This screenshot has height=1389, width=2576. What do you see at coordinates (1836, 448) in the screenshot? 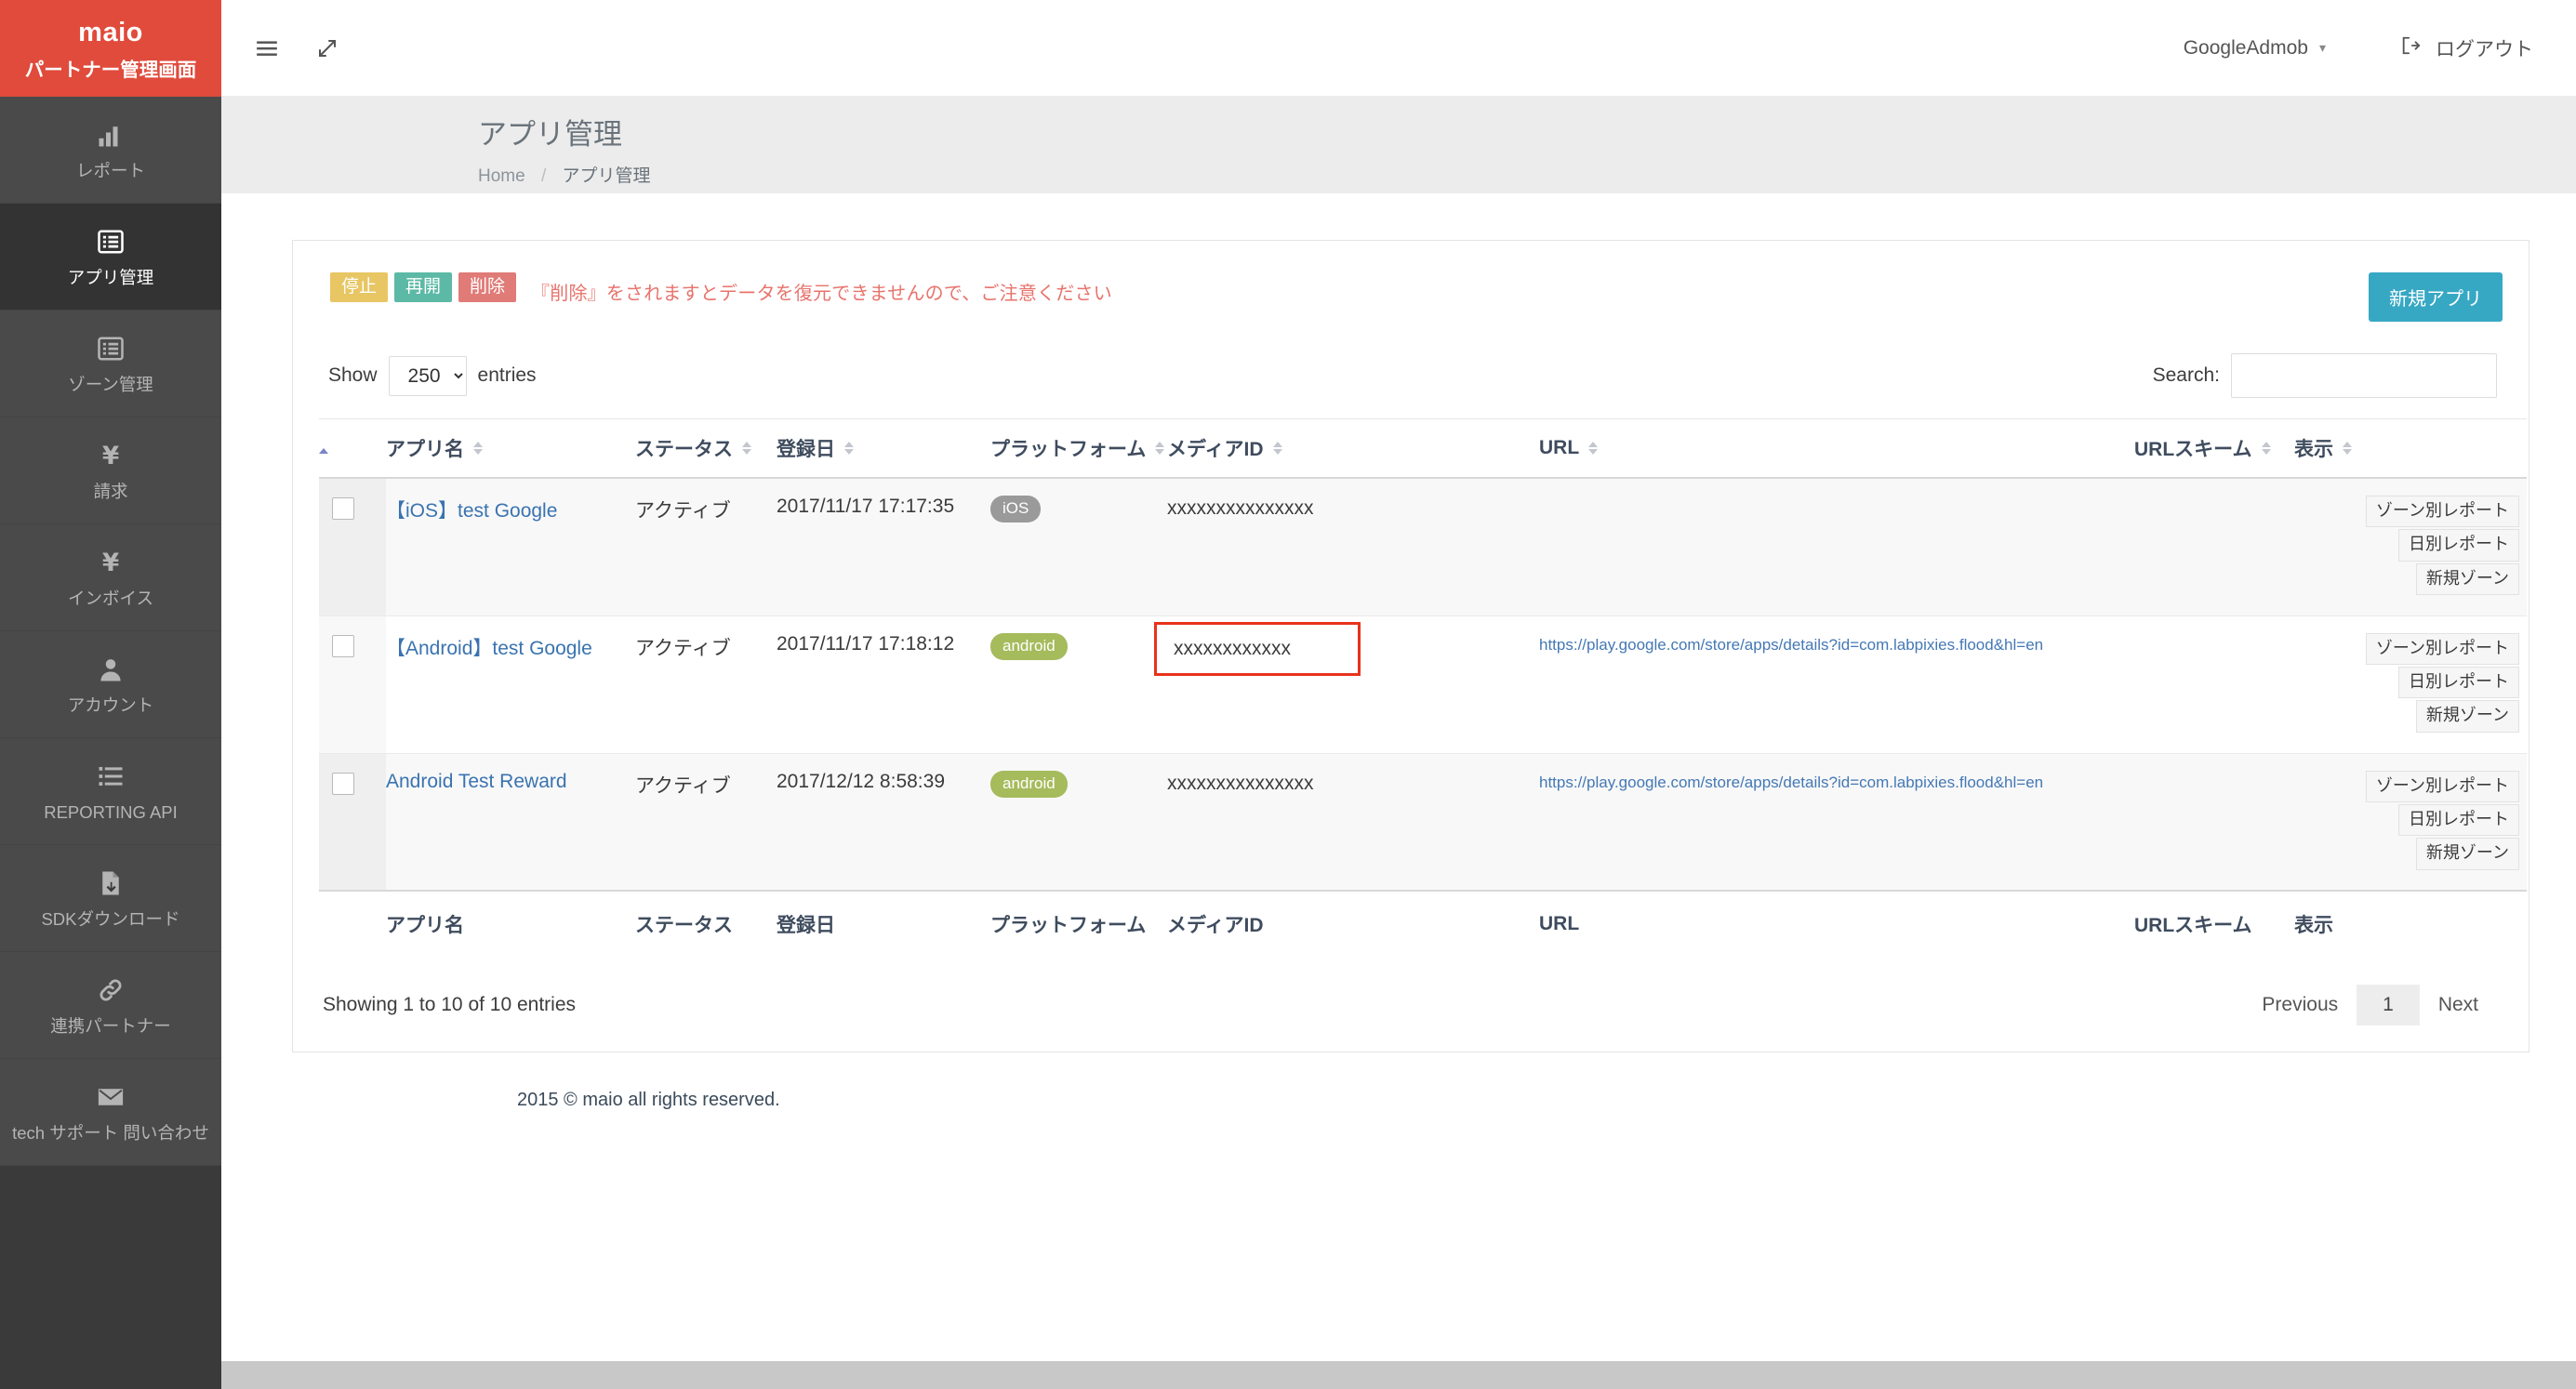
I see `column-header-url: URL` at bounding box center [1836, 448].